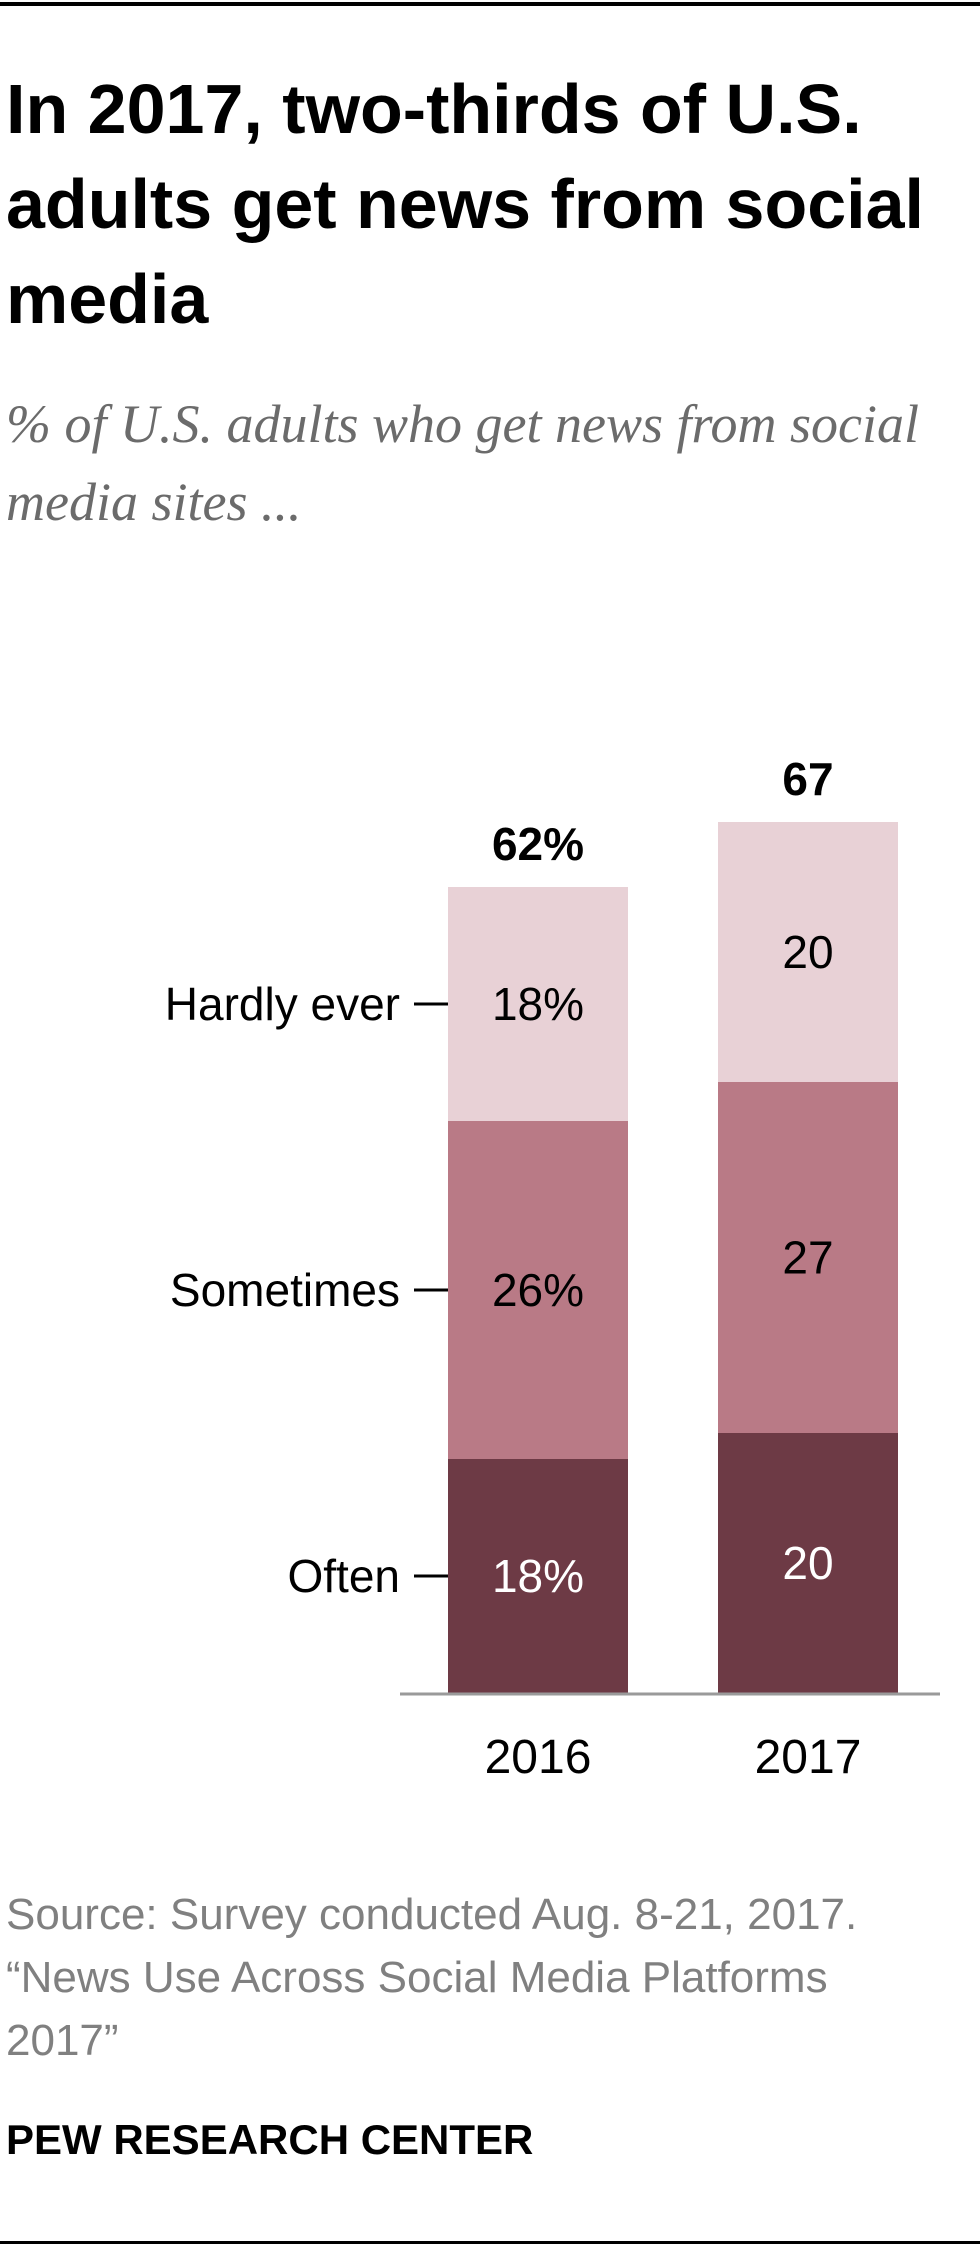  What do you see at coordinates (417, 1977) in the screenshot?
I see `source-line-2: “News Use Across Social Media Platforms` at bounding box center [417, 1977].